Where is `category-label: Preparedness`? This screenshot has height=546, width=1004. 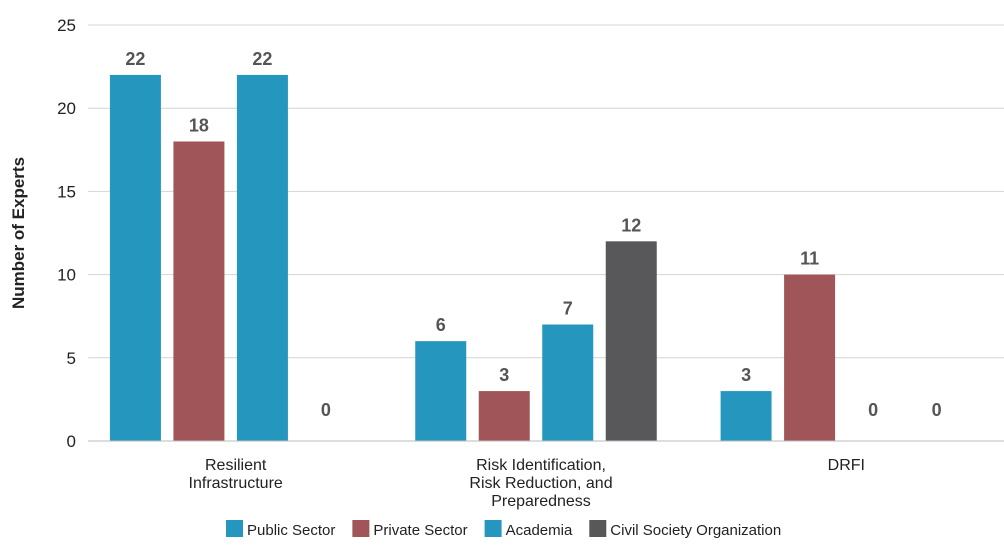 category-label: Preparedness is located at coordinates (541, 501).